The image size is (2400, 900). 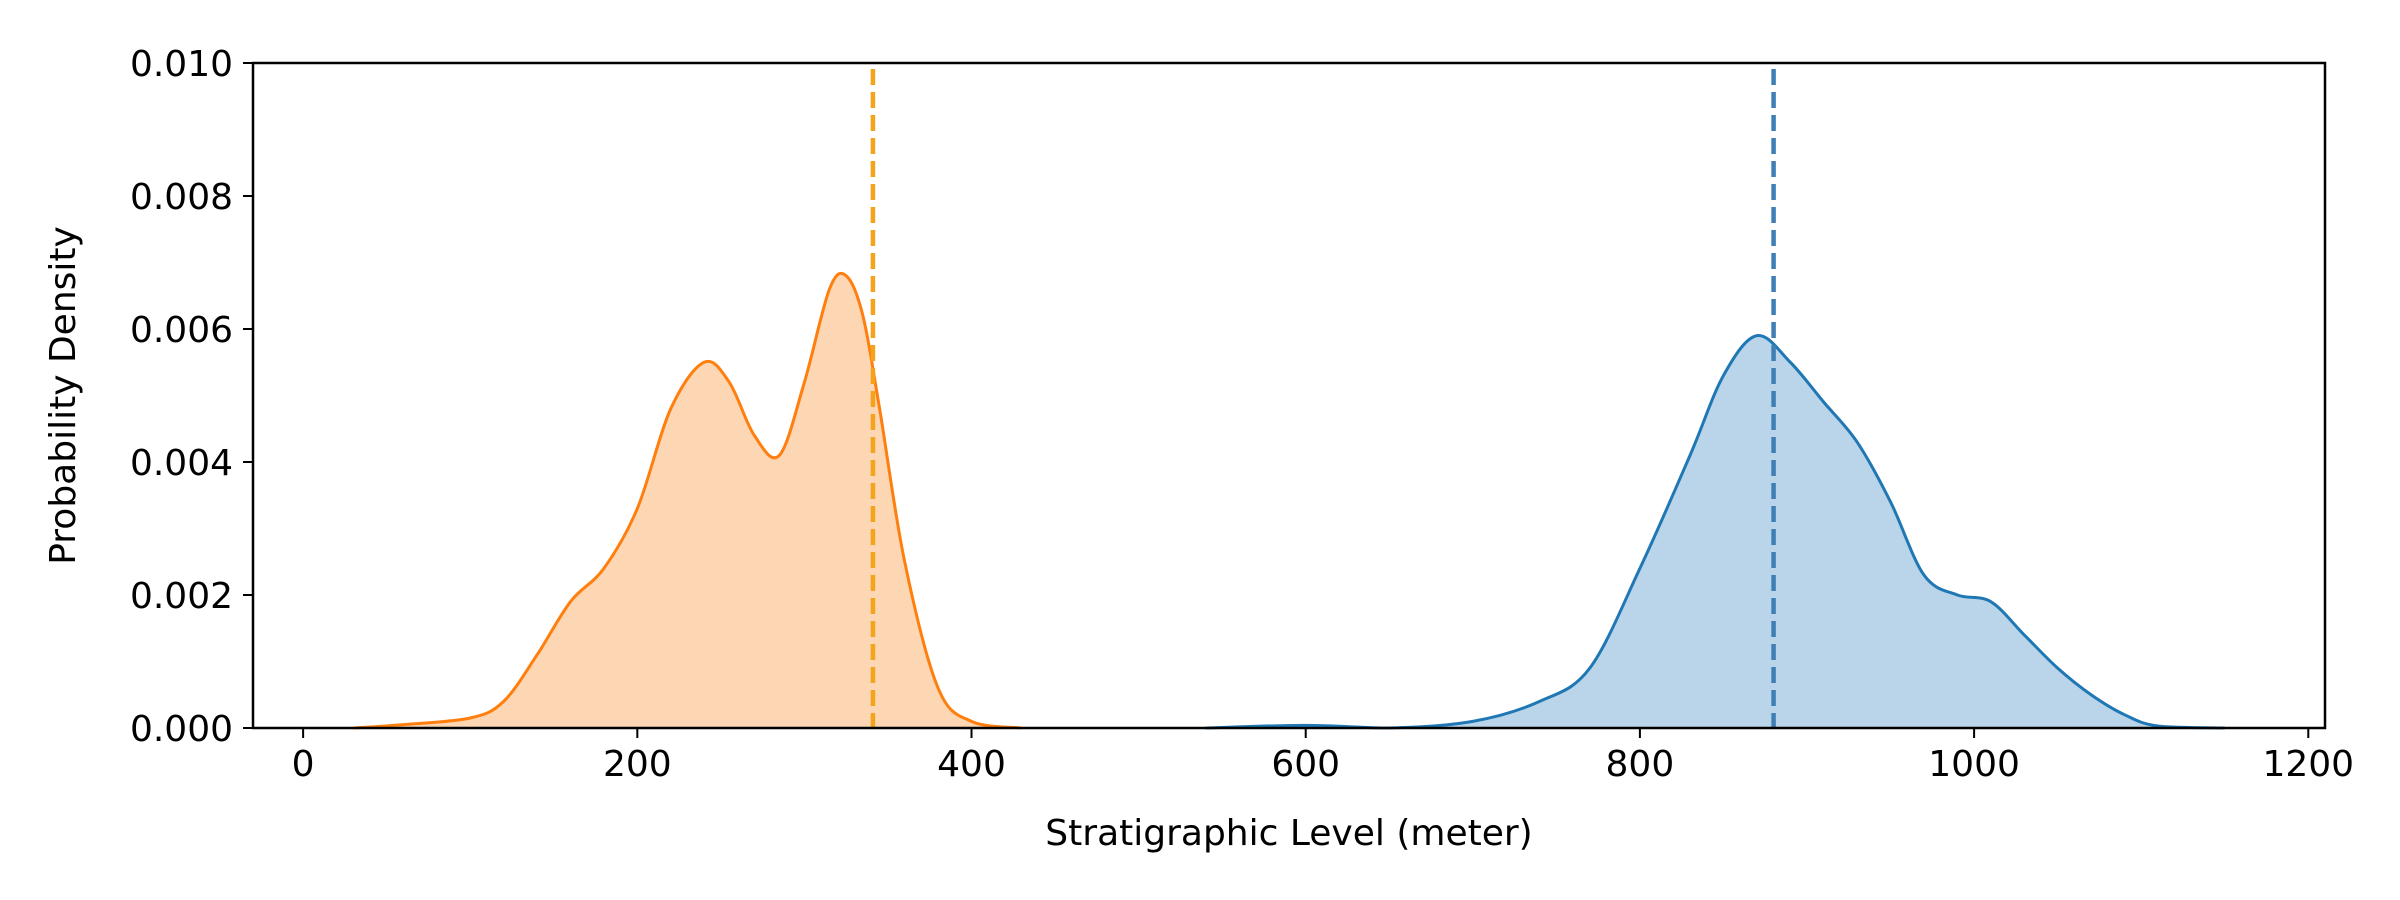 I want to click on x-tick-label: 1200, so click(x=2308, y=764).